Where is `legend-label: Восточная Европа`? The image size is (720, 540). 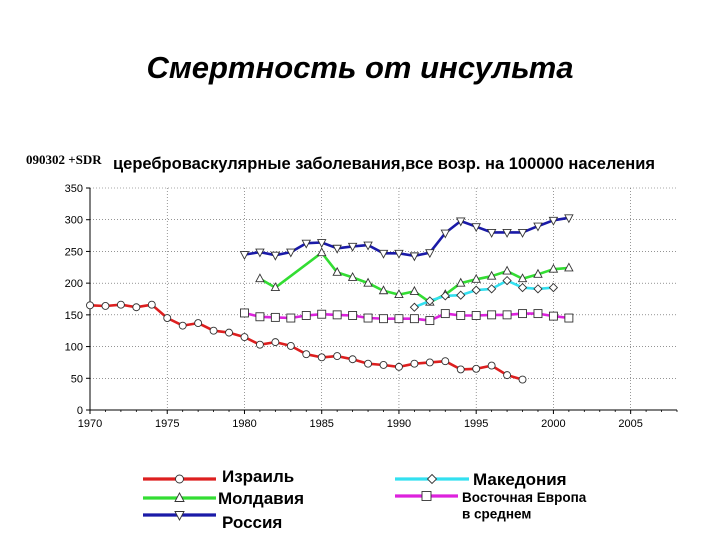 legend-label: Восточная Европа is located at coordinates (524, 497).